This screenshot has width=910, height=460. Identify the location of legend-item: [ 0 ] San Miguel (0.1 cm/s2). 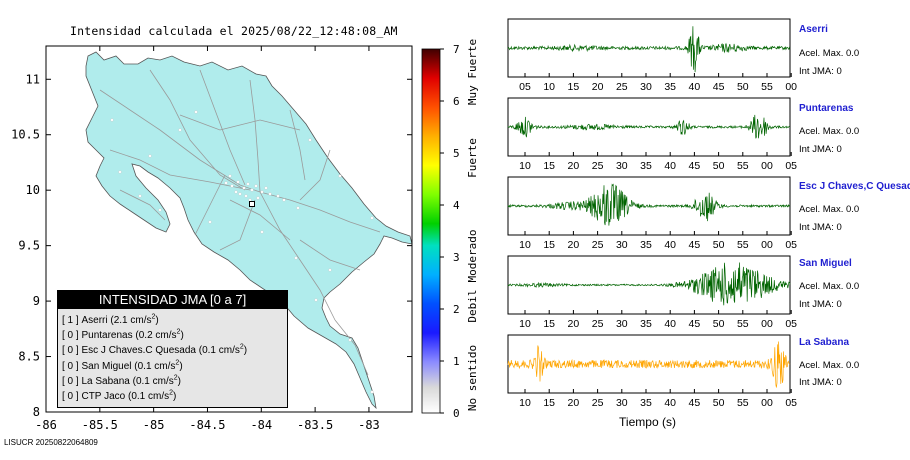
(122, 365).